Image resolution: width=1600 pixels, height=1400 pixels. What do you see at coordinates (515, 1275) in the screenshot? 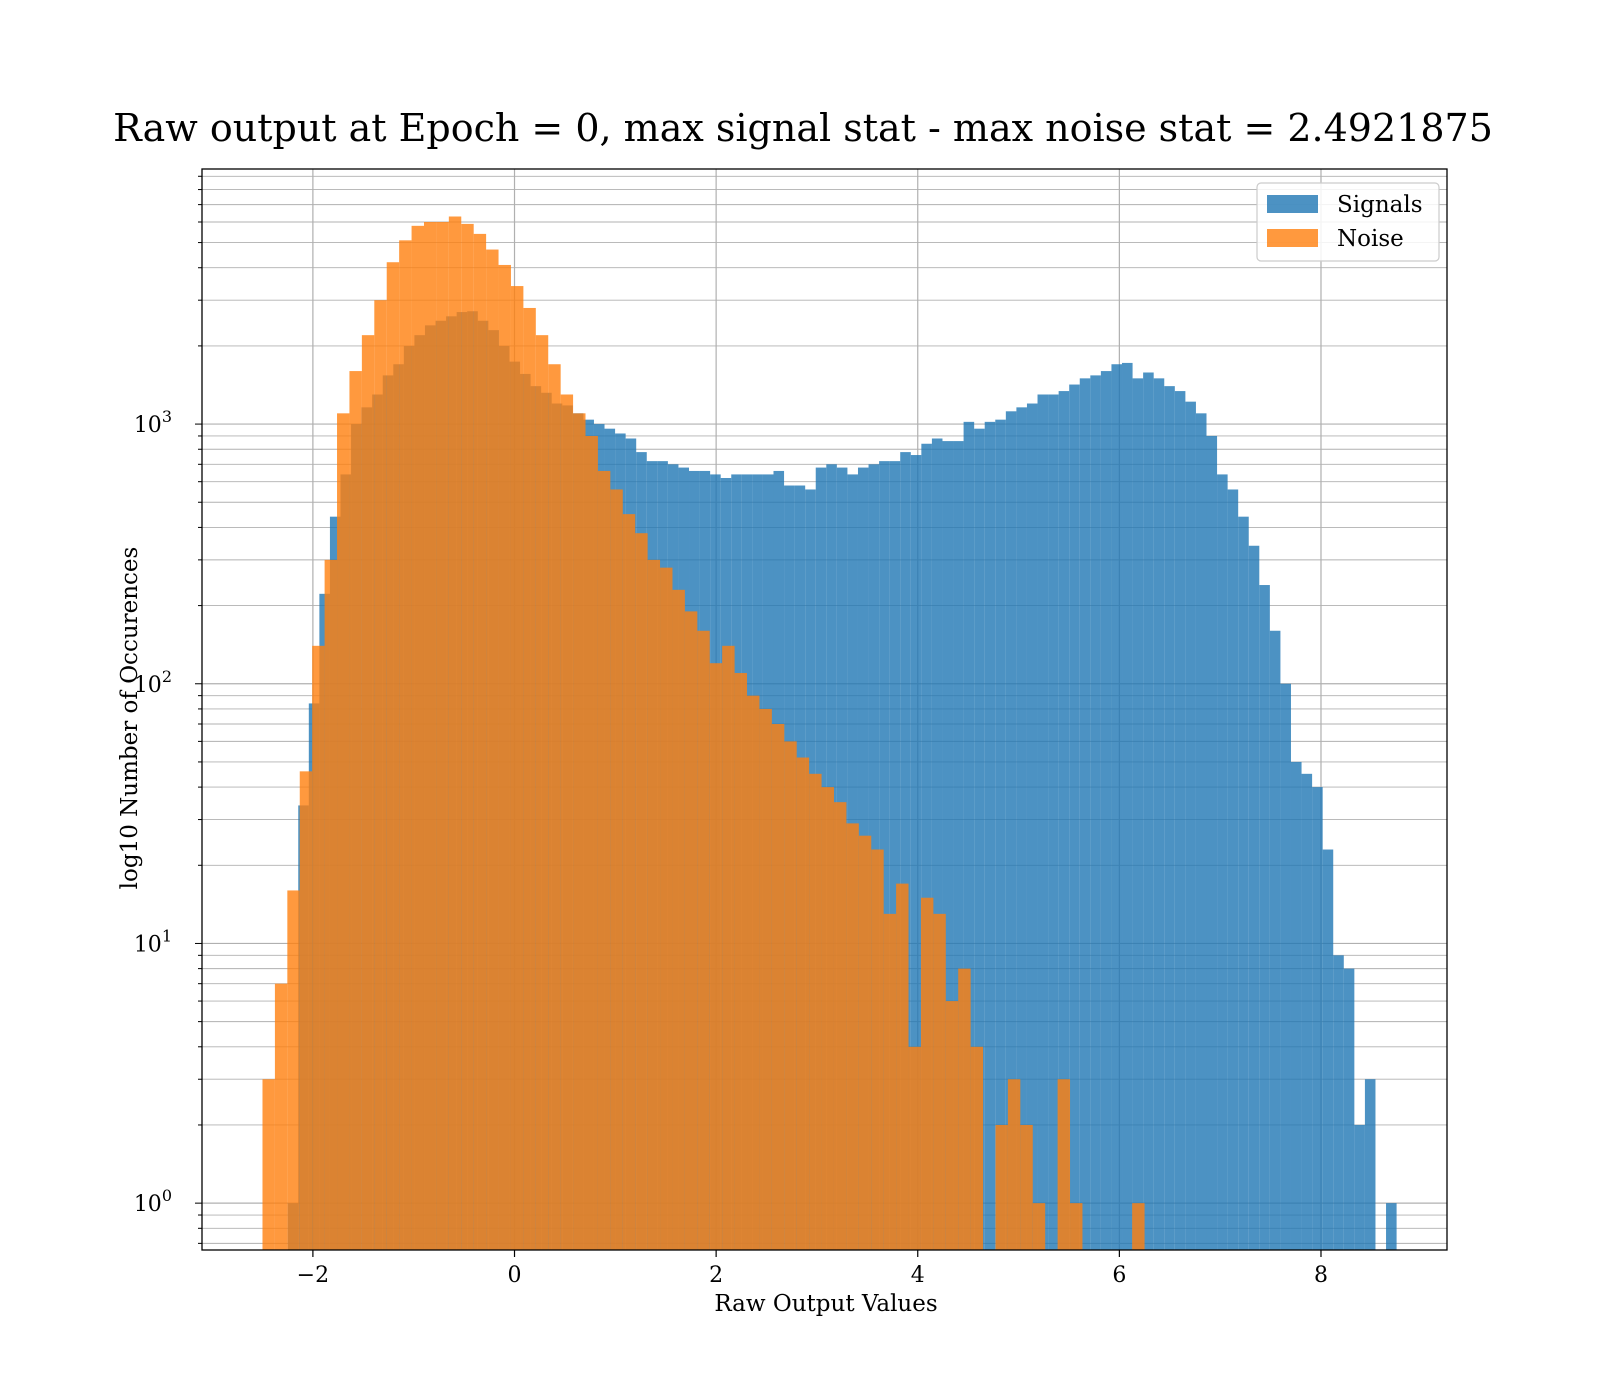
I see `x-tick-label: 0` at bounding box center [515, 1275].